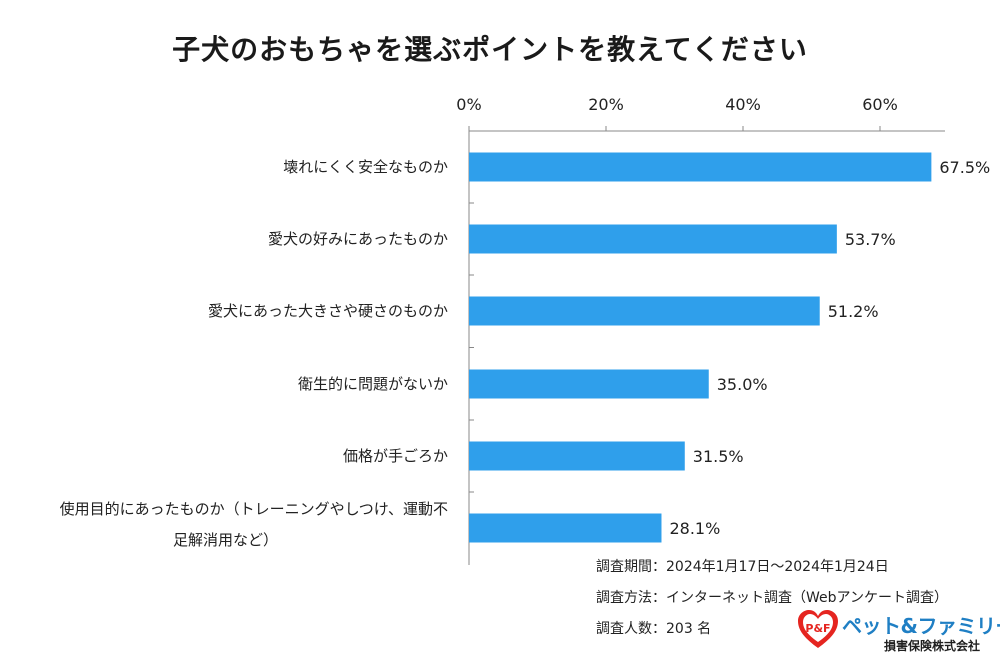 This screenshot has width=1000, height=662. I want to click on category-label: 価格が手ごろか, so click(395, 456).